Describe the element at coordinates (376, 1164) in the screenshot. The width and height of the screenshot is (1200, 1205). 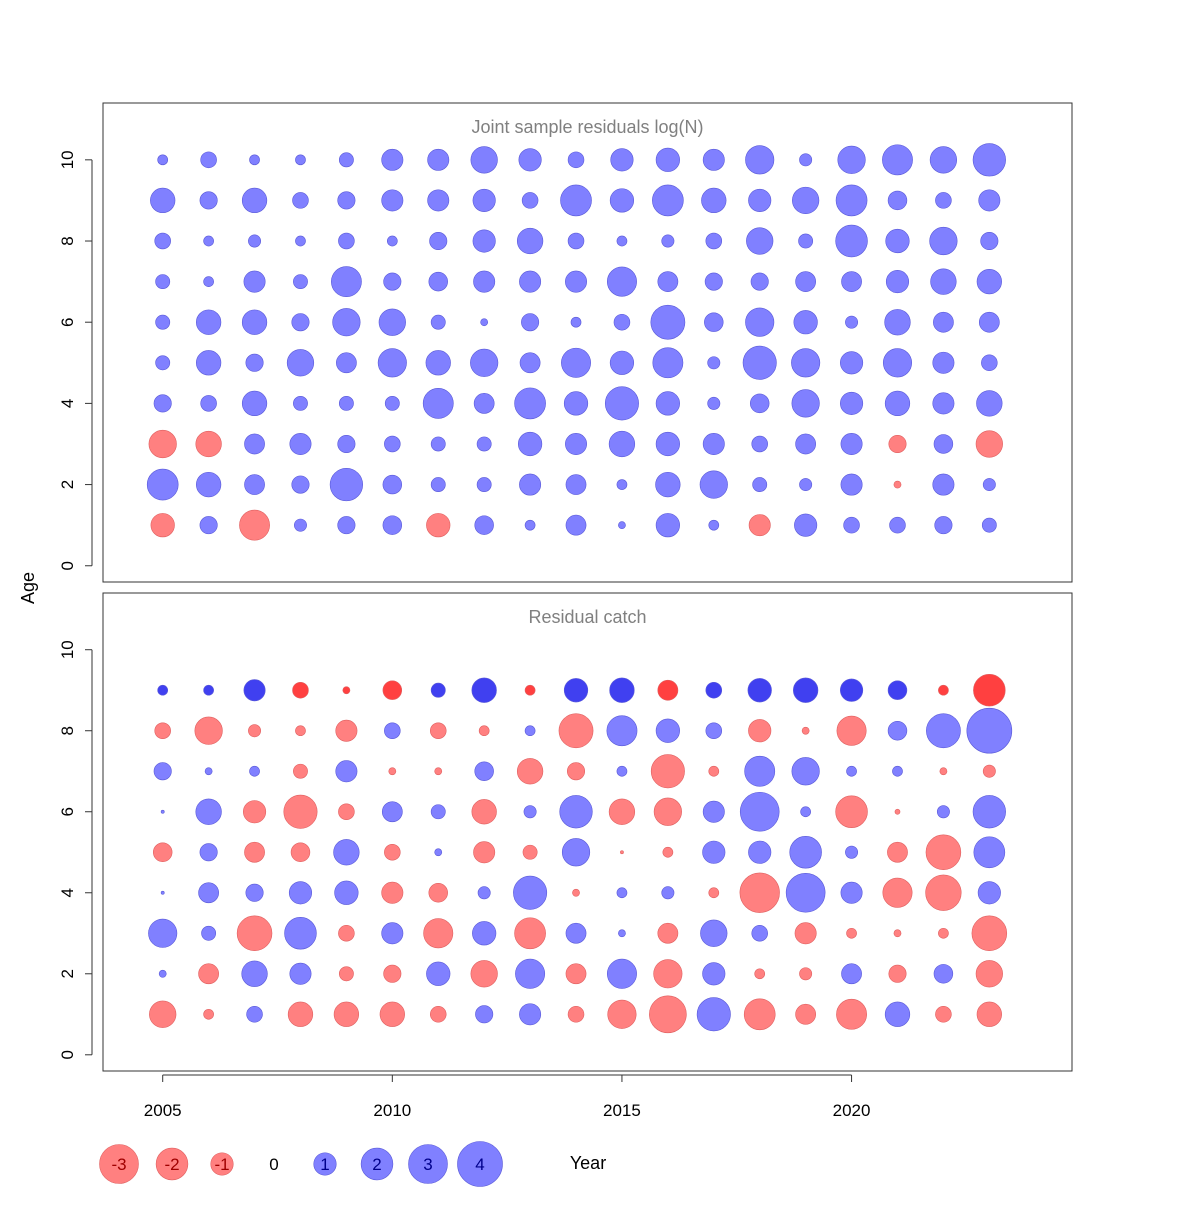
I see `legend-label: 2` at that location.